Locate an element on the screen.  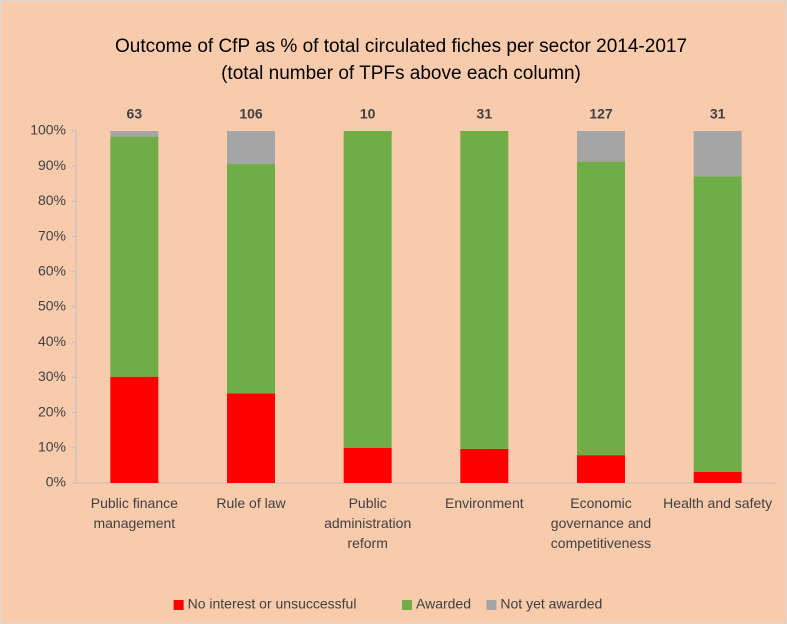
y-tick-label: 60% is located at coordinates (52, 271).